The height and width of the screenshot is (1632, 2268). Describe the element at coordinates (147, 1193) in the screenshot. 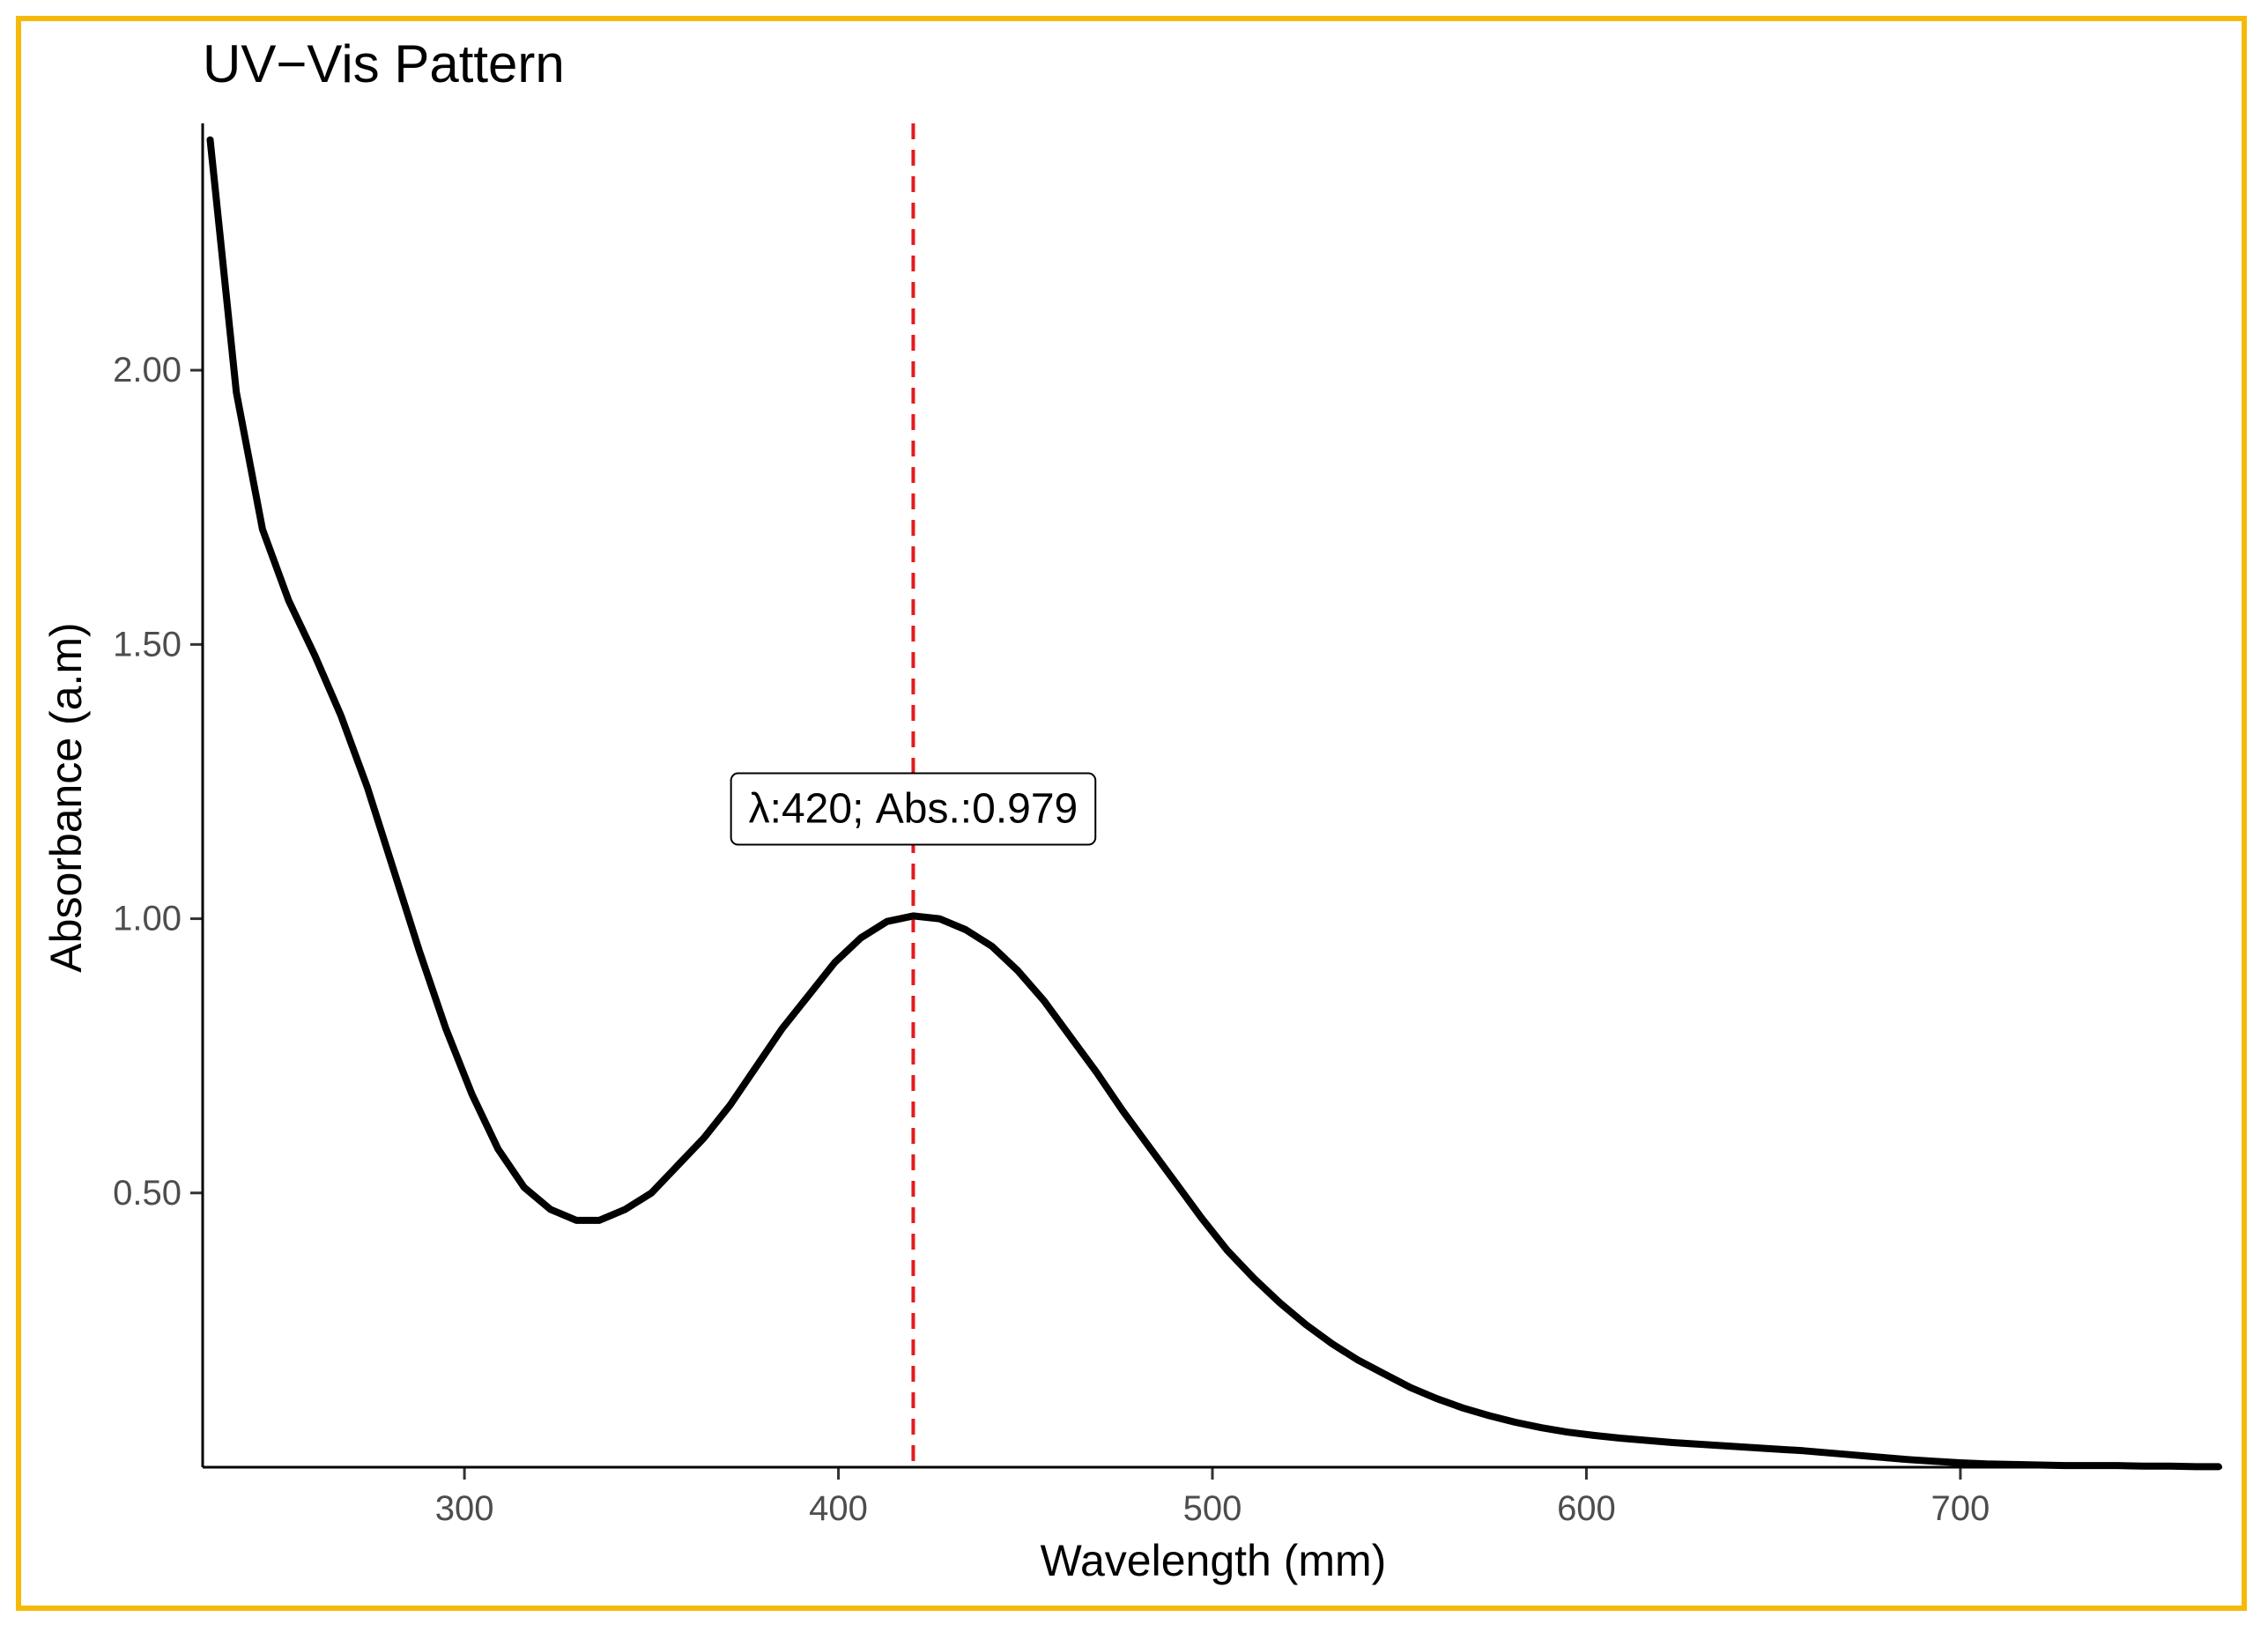

I see `y-tick-label: 0.50` at that location.